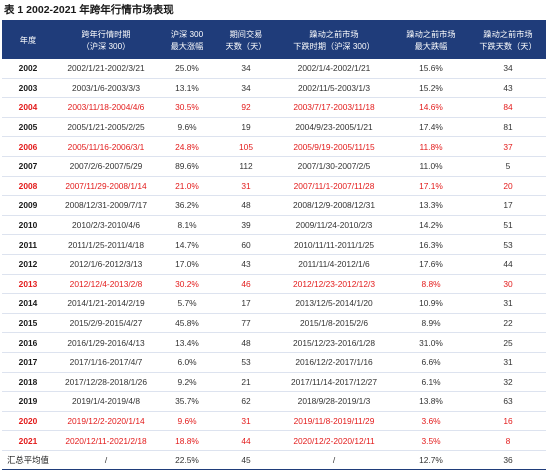  I want to click on year-cell: 2021, so click(28, 440).